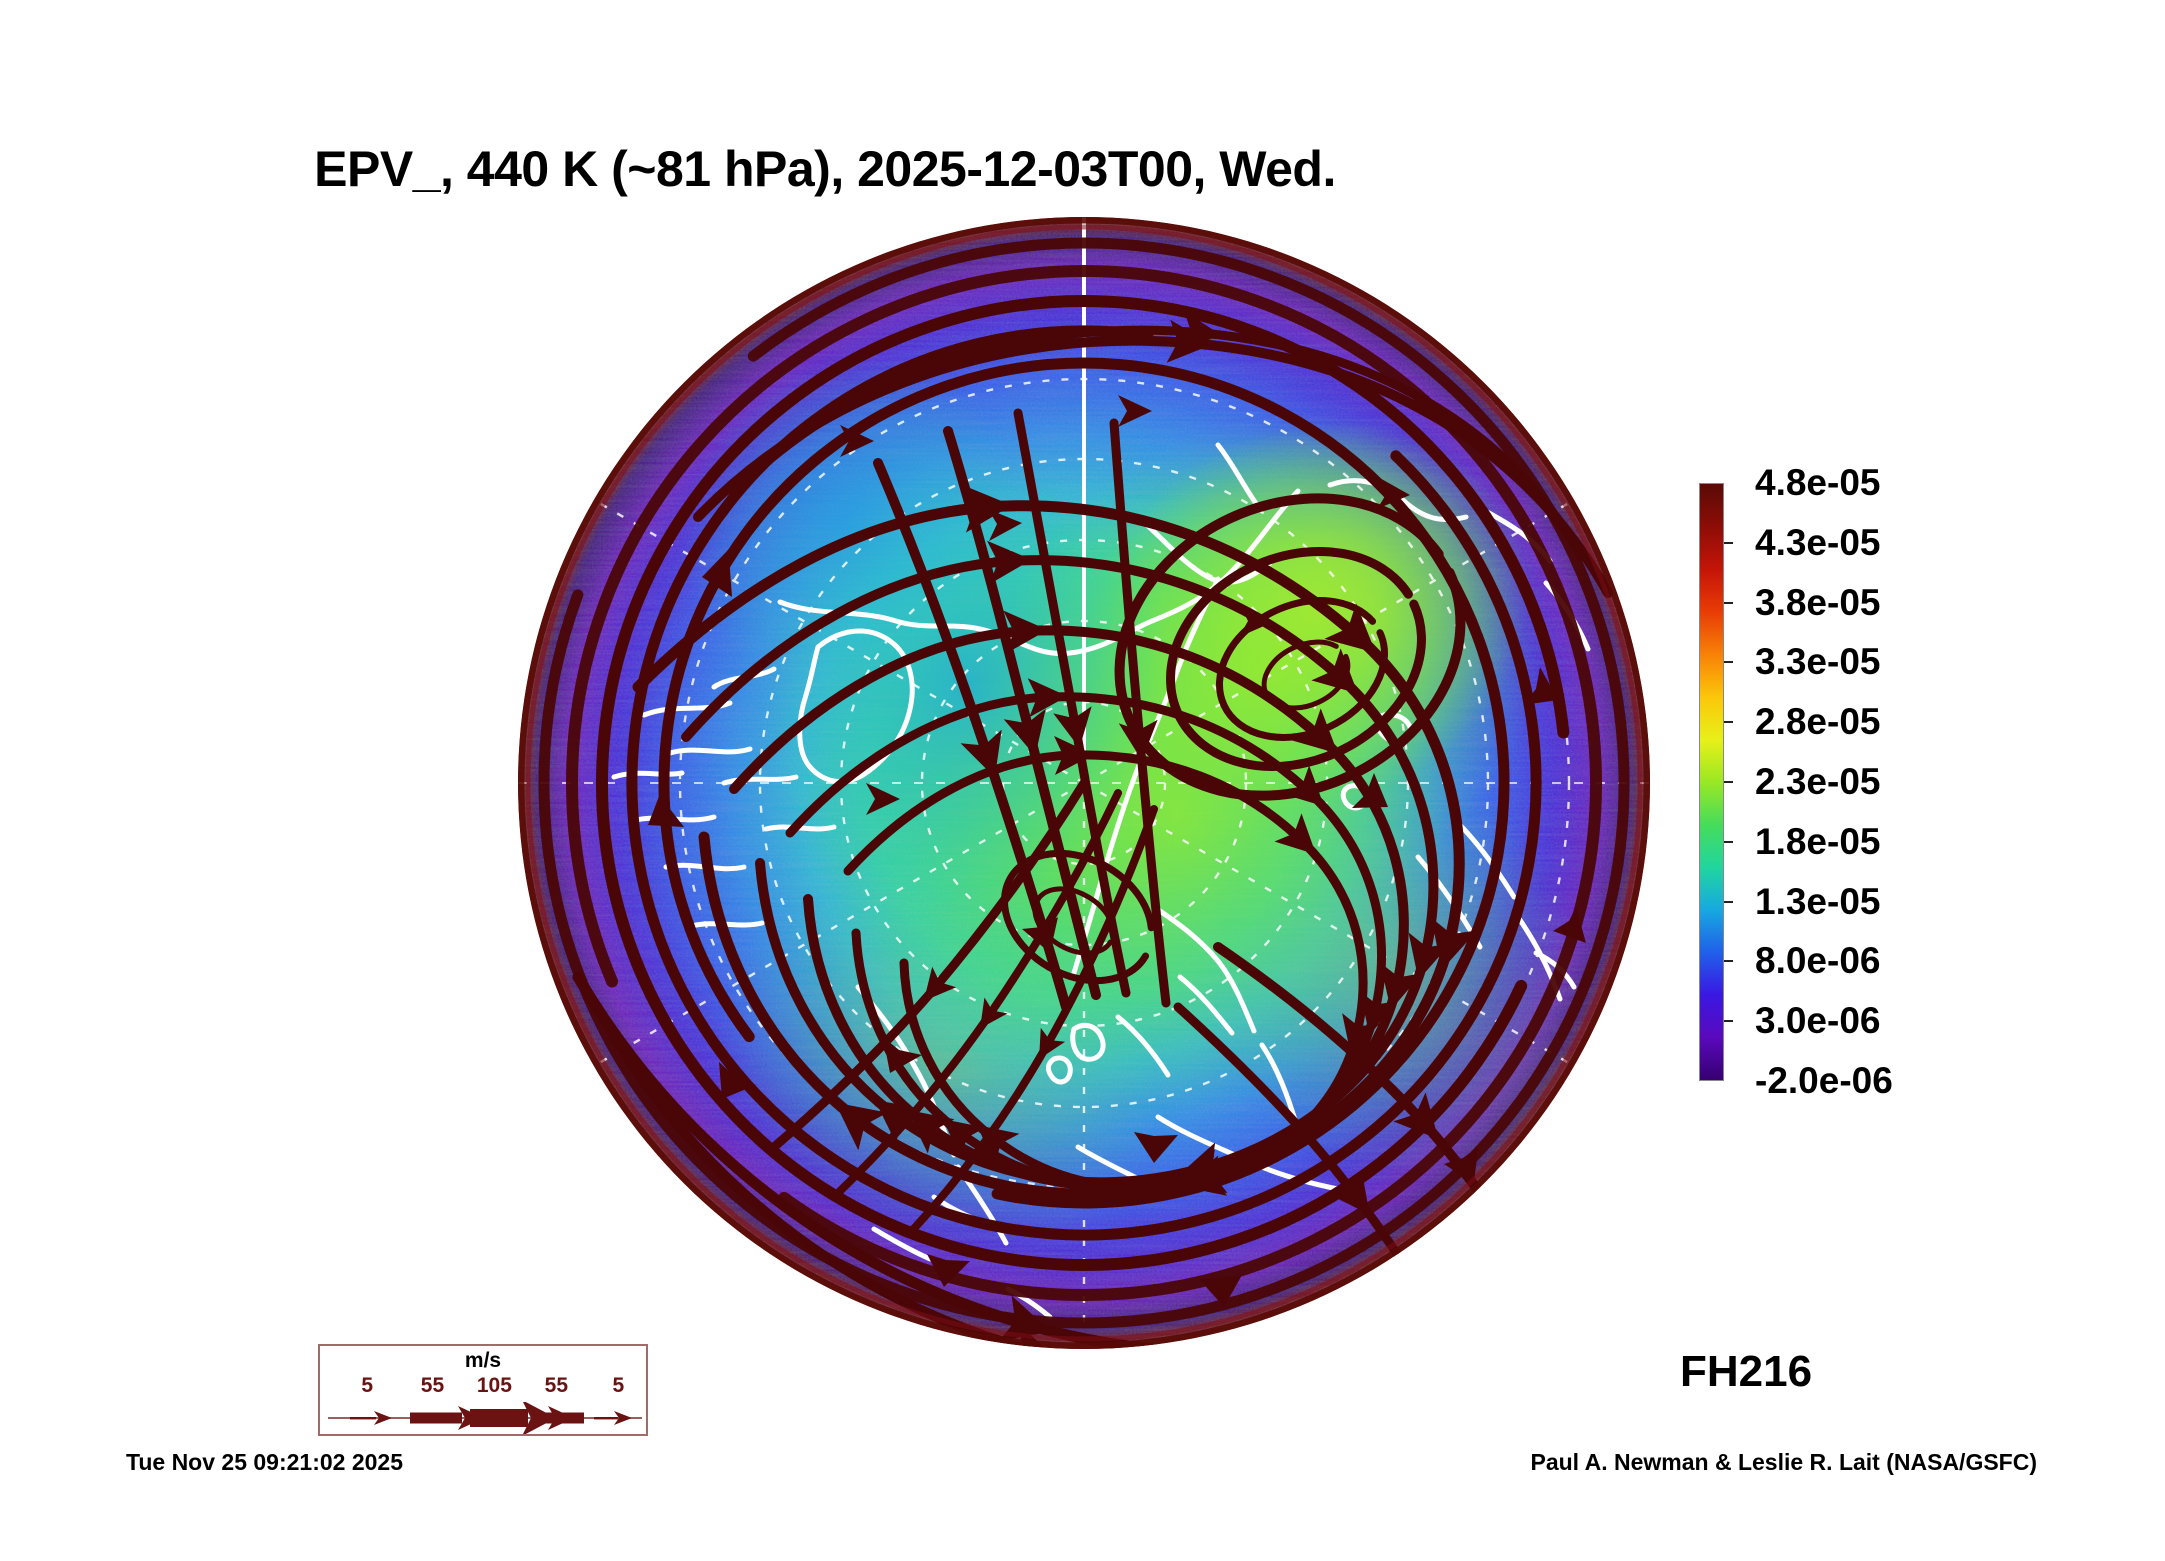 This screenshot has height=1561, width=2165. I want to click on colorbar-tick-label: 1.3e-05, so click(1818, 901).